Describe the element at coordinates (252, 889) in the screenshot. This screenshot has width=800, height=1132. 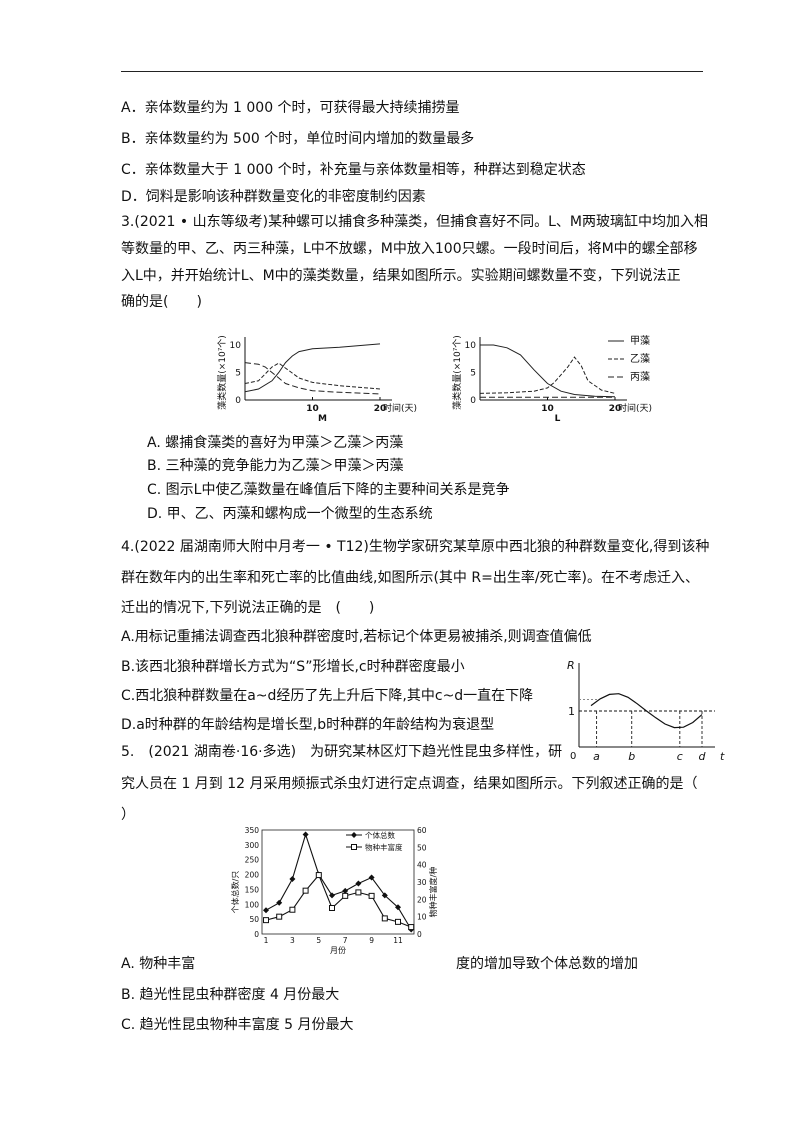
I see `y-tick-label: 150` at that location.